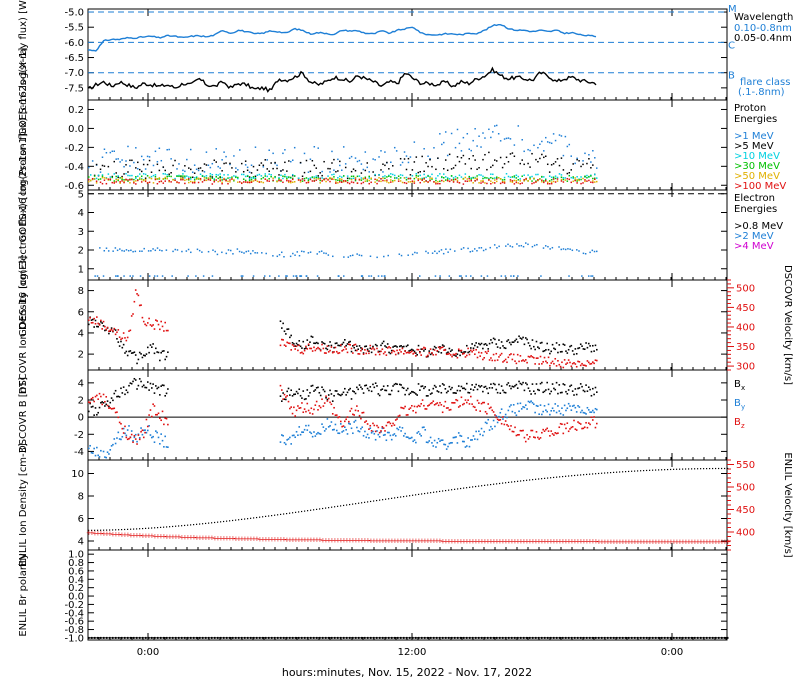  What do you see at coordinates (745, 327) in the screenshot?
I see `y-right-tick-label: 400` at bounding box center [745, 327].